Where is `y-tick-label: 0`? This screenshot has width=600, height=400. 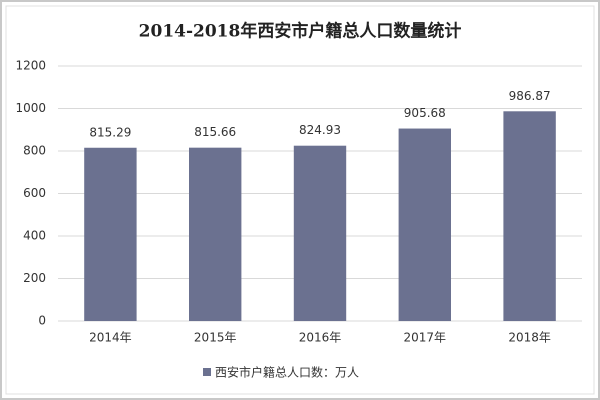 y-tick-label: 0 is located at coordinates (42, 321).